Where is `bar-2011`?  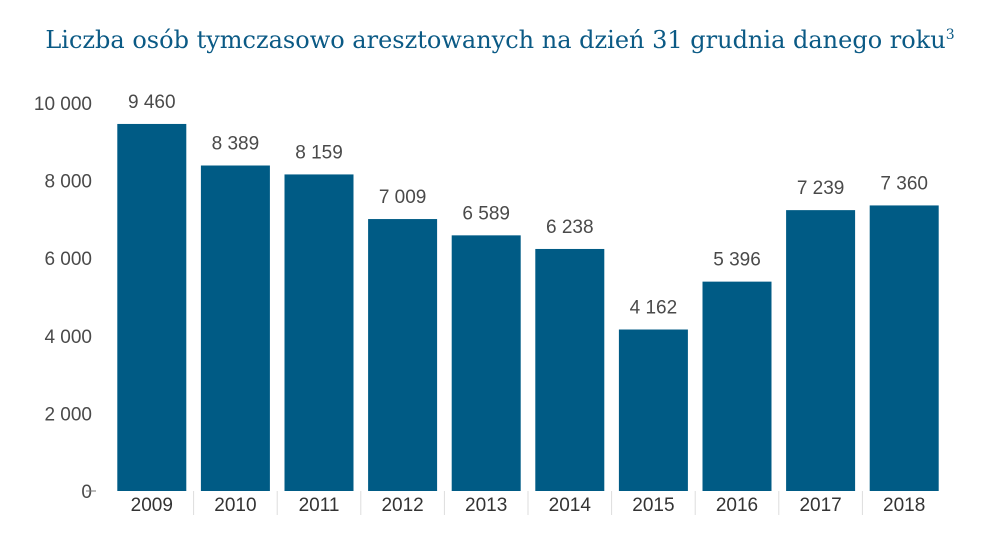 bar-2011 is located at coordinates (319, 333).